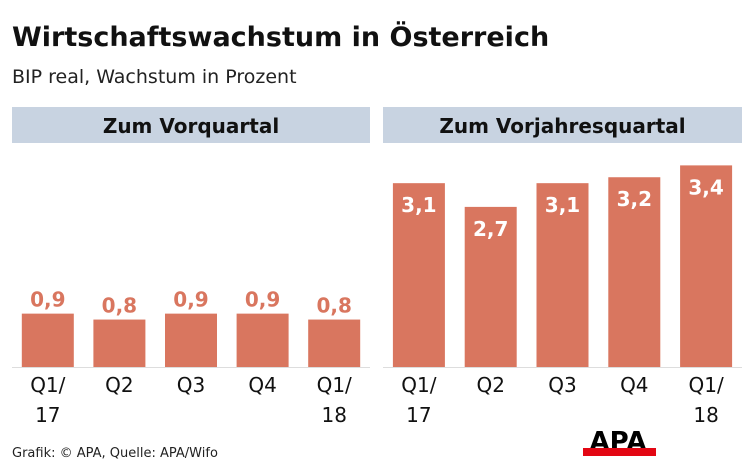 The height and width of the screenshot is (473, 755). Describe the element at coordinates (490, 229) in the screenshot. I see `data-label: 2,7` at that location.